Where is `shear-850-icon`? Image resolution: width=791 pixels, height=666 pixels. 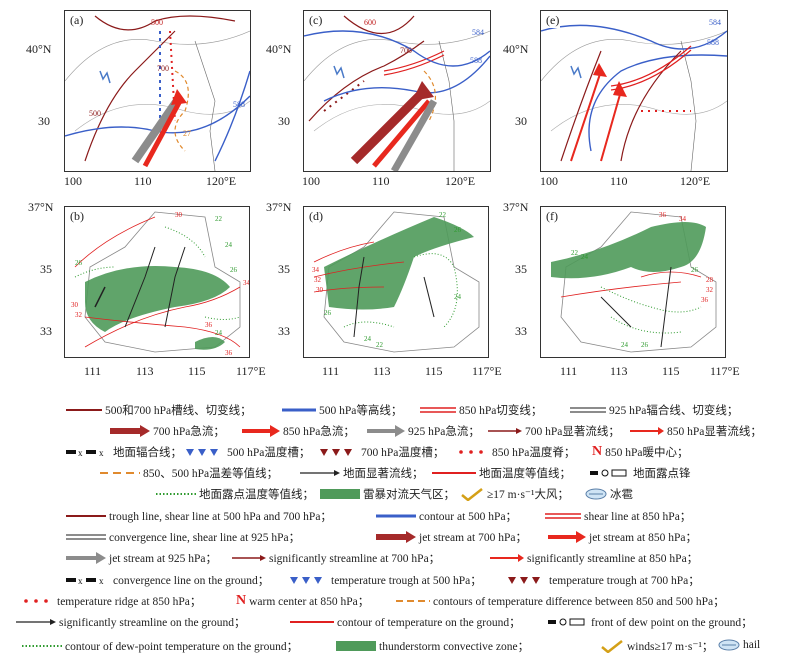
shear-850-icon is located at coordinates (563, 516).